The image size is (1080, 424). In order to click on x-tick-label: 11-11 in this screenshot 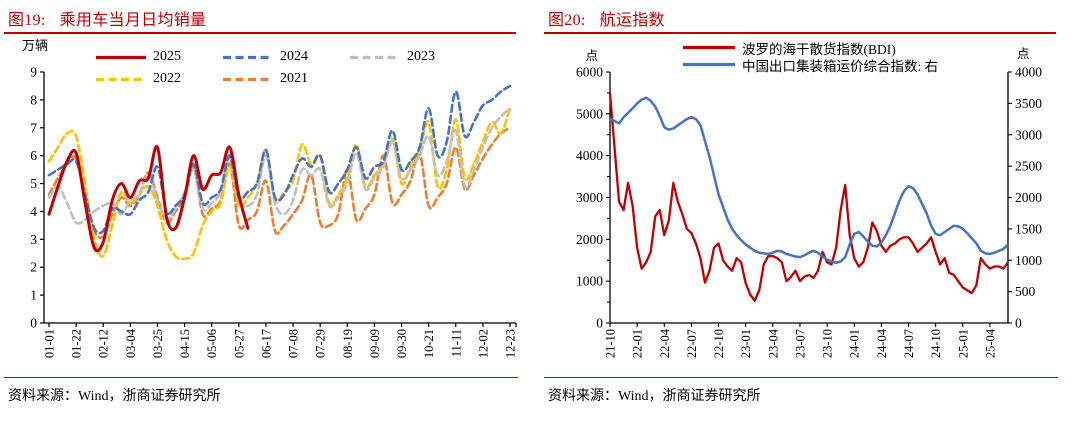, I will do `click(456, 343)`.